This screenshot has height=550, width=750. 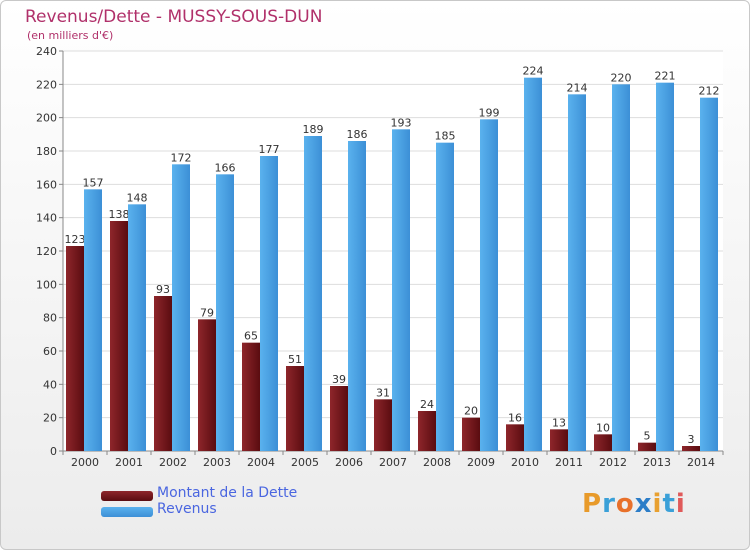 What do you see at coordinates (173, 462) in the screenshot?
I see `x-tick-label: 2002` at bounding box center [173, 462].